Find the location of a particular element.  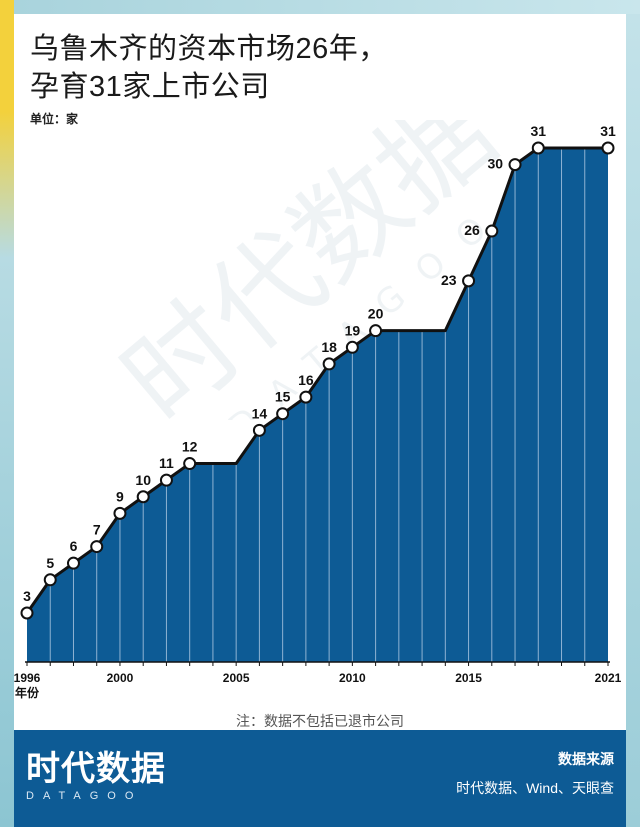

title-line-1: 乌鲁木齐的资本市场26年， is located at coordinates (209, 49).